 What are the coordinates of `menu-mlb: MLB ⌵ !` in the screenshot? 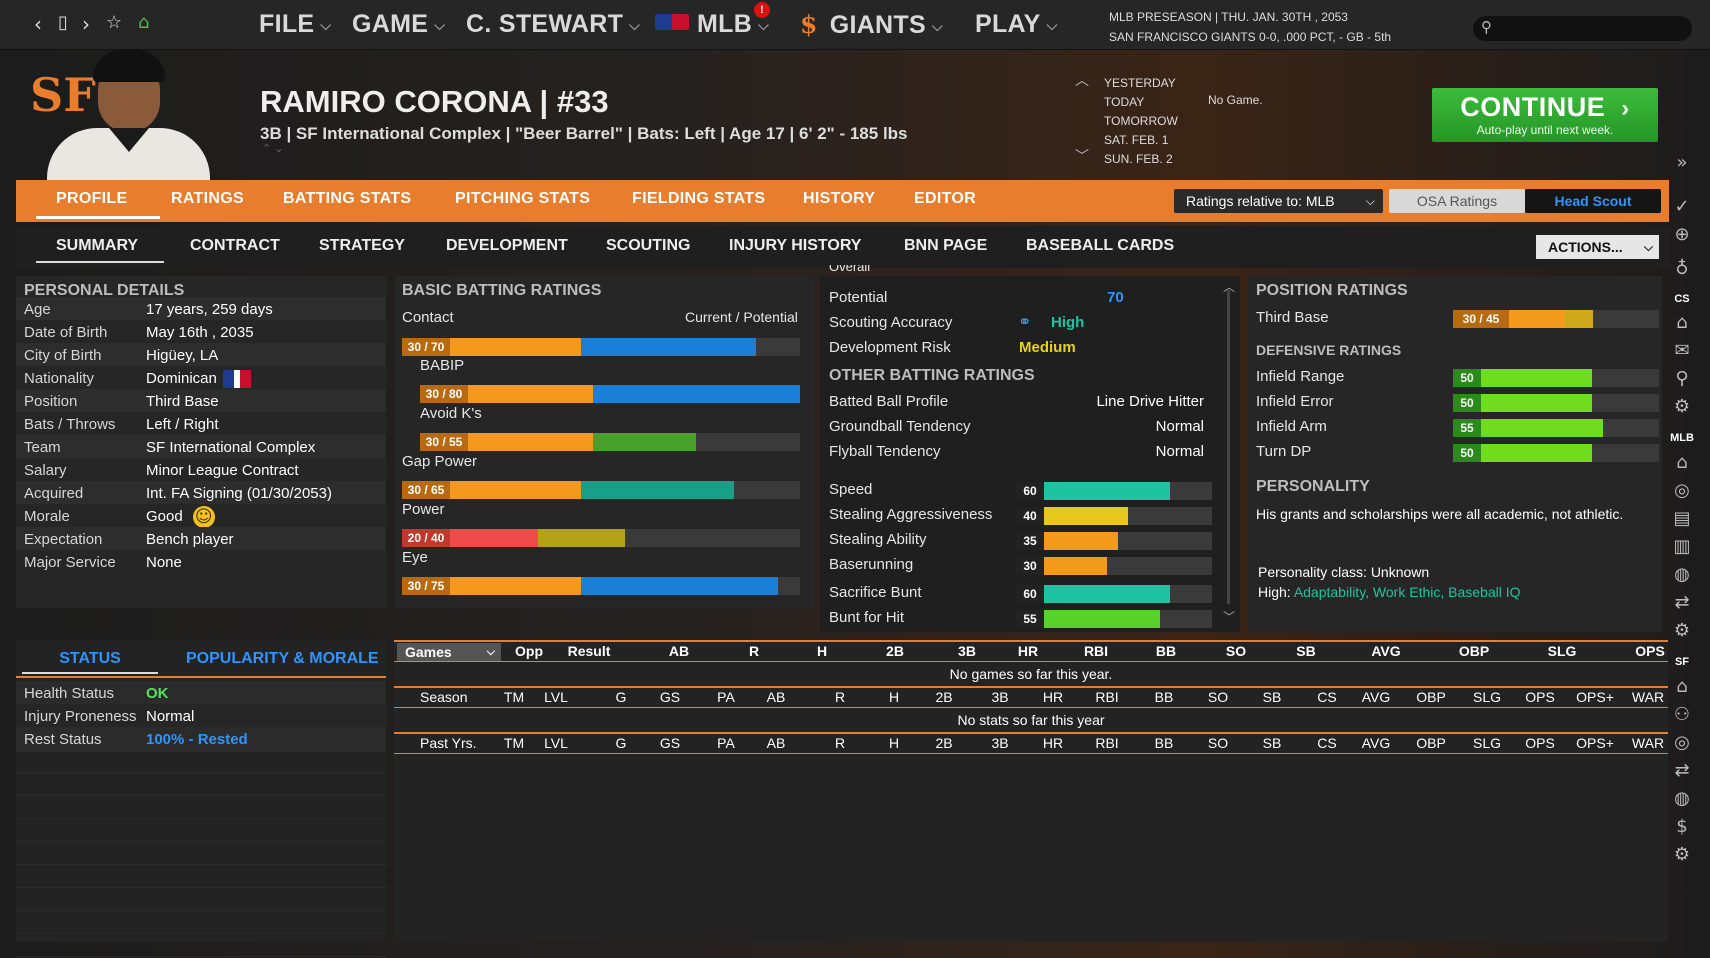 It's located at (712, 20).